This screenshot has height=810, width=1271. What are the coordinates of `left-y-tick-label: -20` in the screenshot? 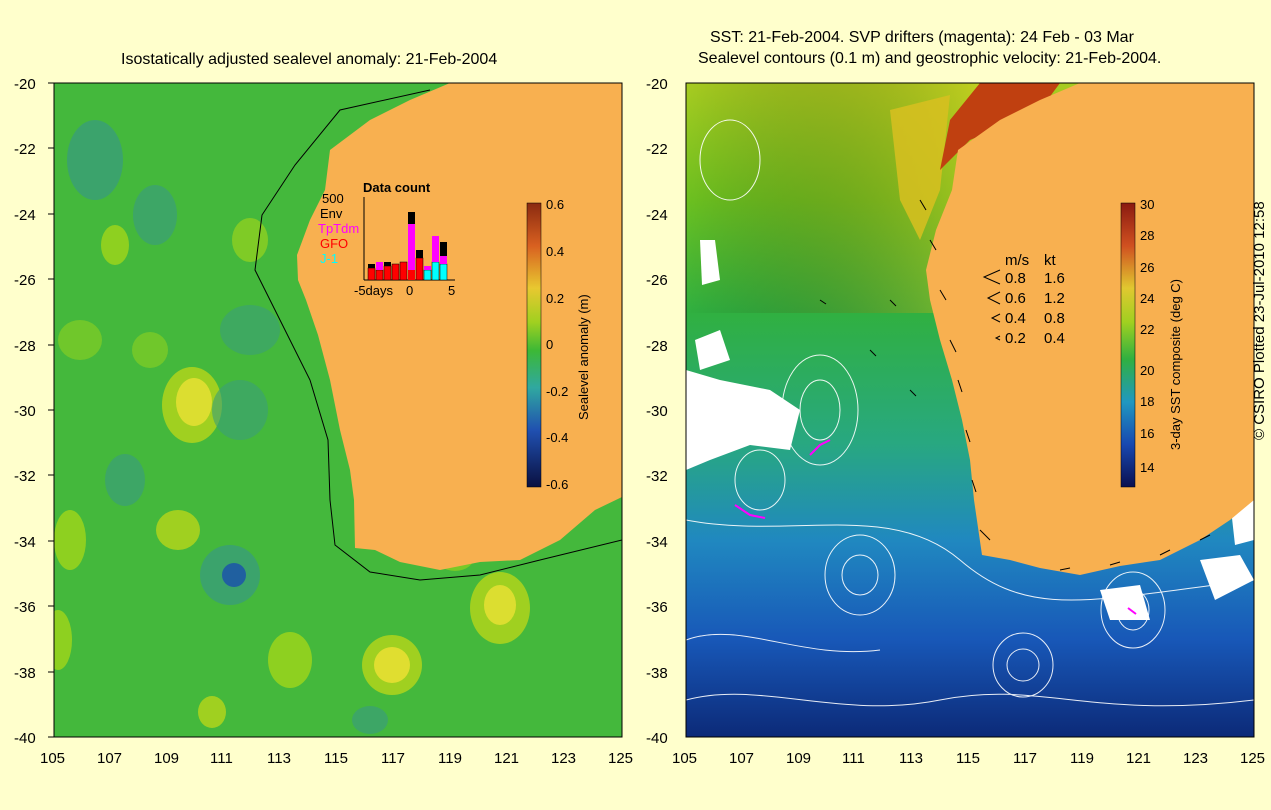 It's located at (25, 84).